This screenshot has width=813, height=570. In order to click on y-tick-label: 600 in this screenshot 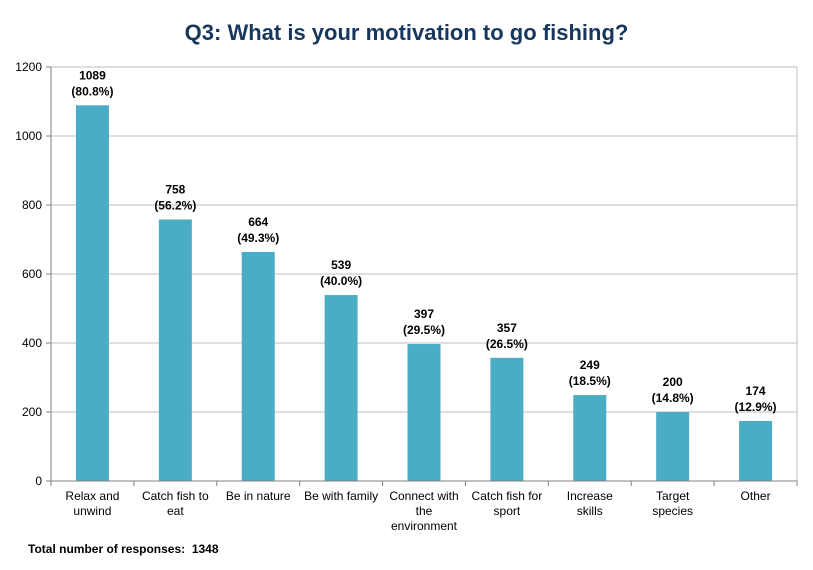, I will do `click(32, 274)`.